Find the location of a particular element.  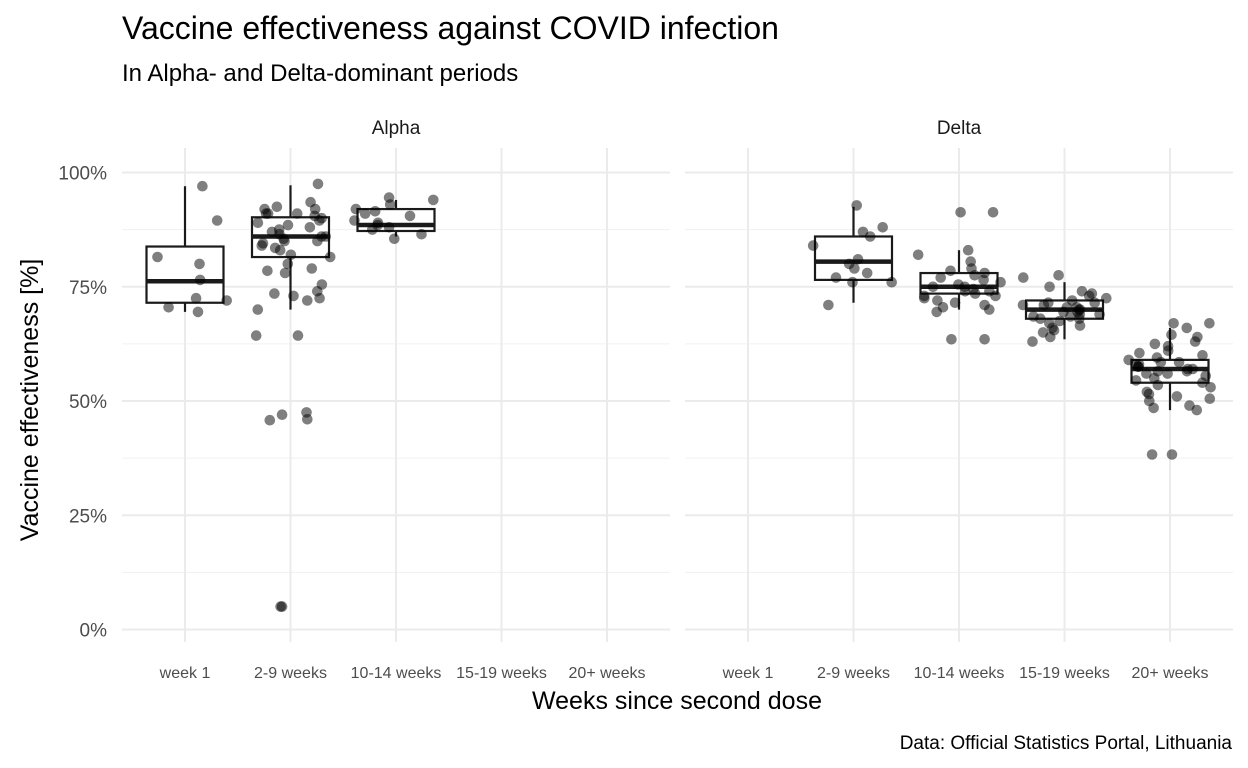

y-tick-label: 100% is located at coordinates (82, 174).